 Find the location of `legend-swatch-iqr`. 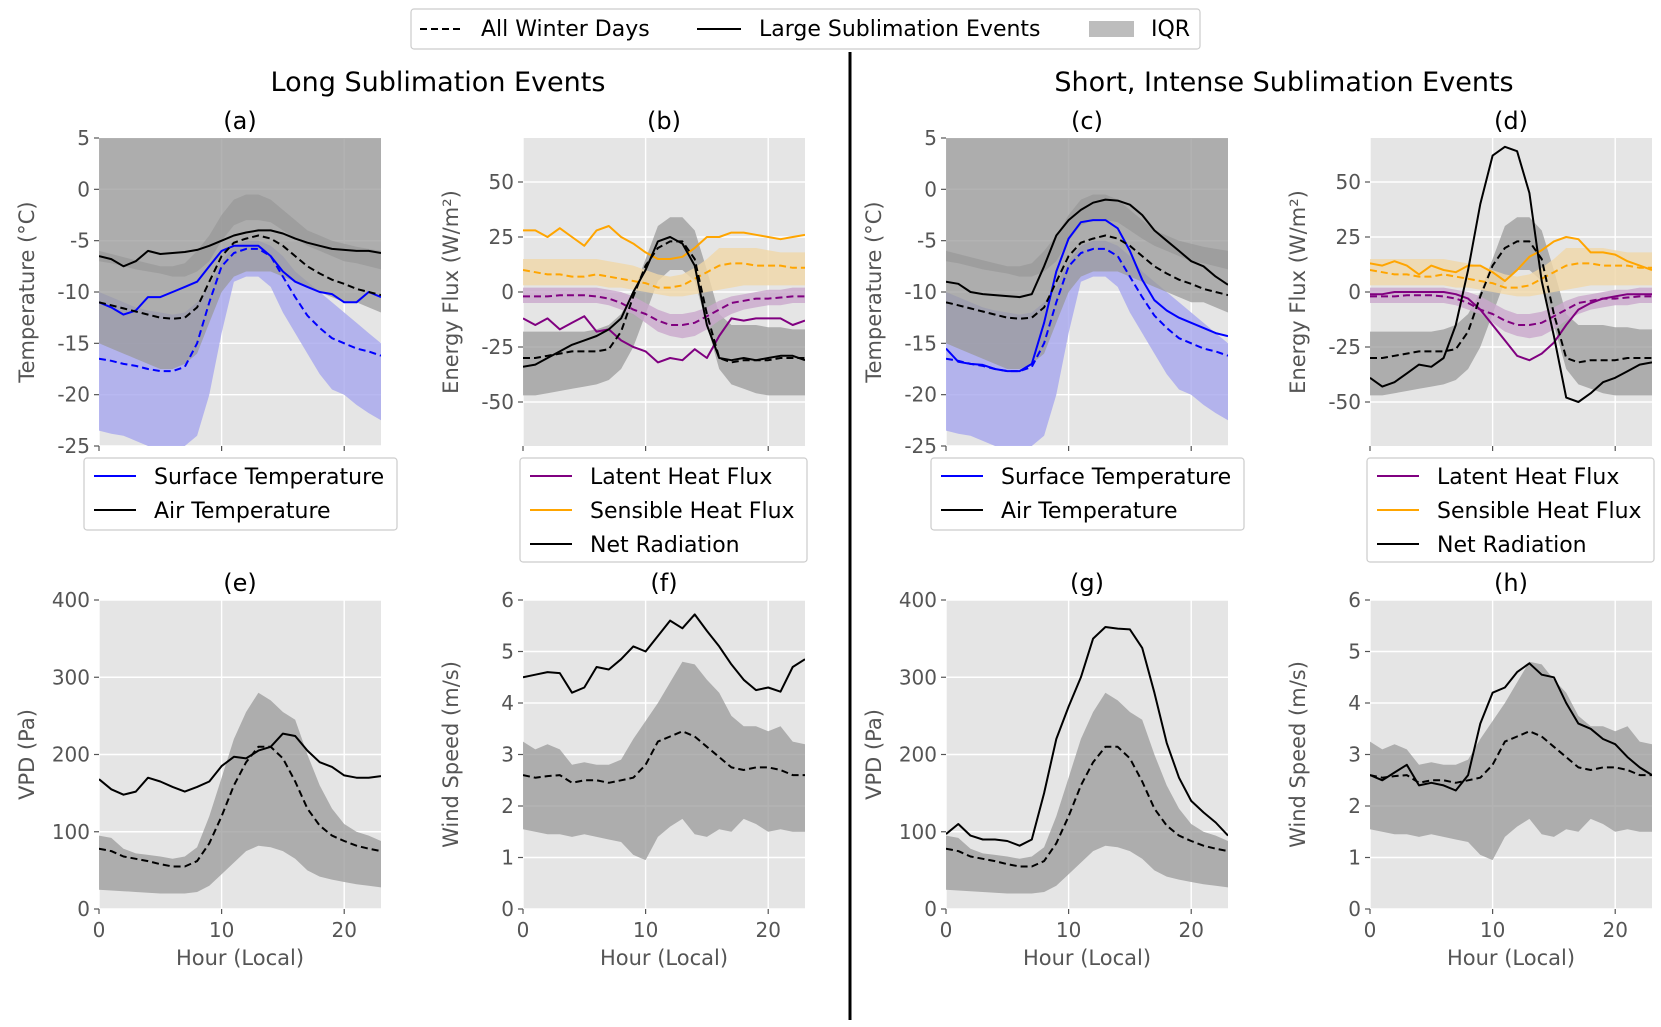

legend-swatch-iqr is located at coordinates (1111, 29).